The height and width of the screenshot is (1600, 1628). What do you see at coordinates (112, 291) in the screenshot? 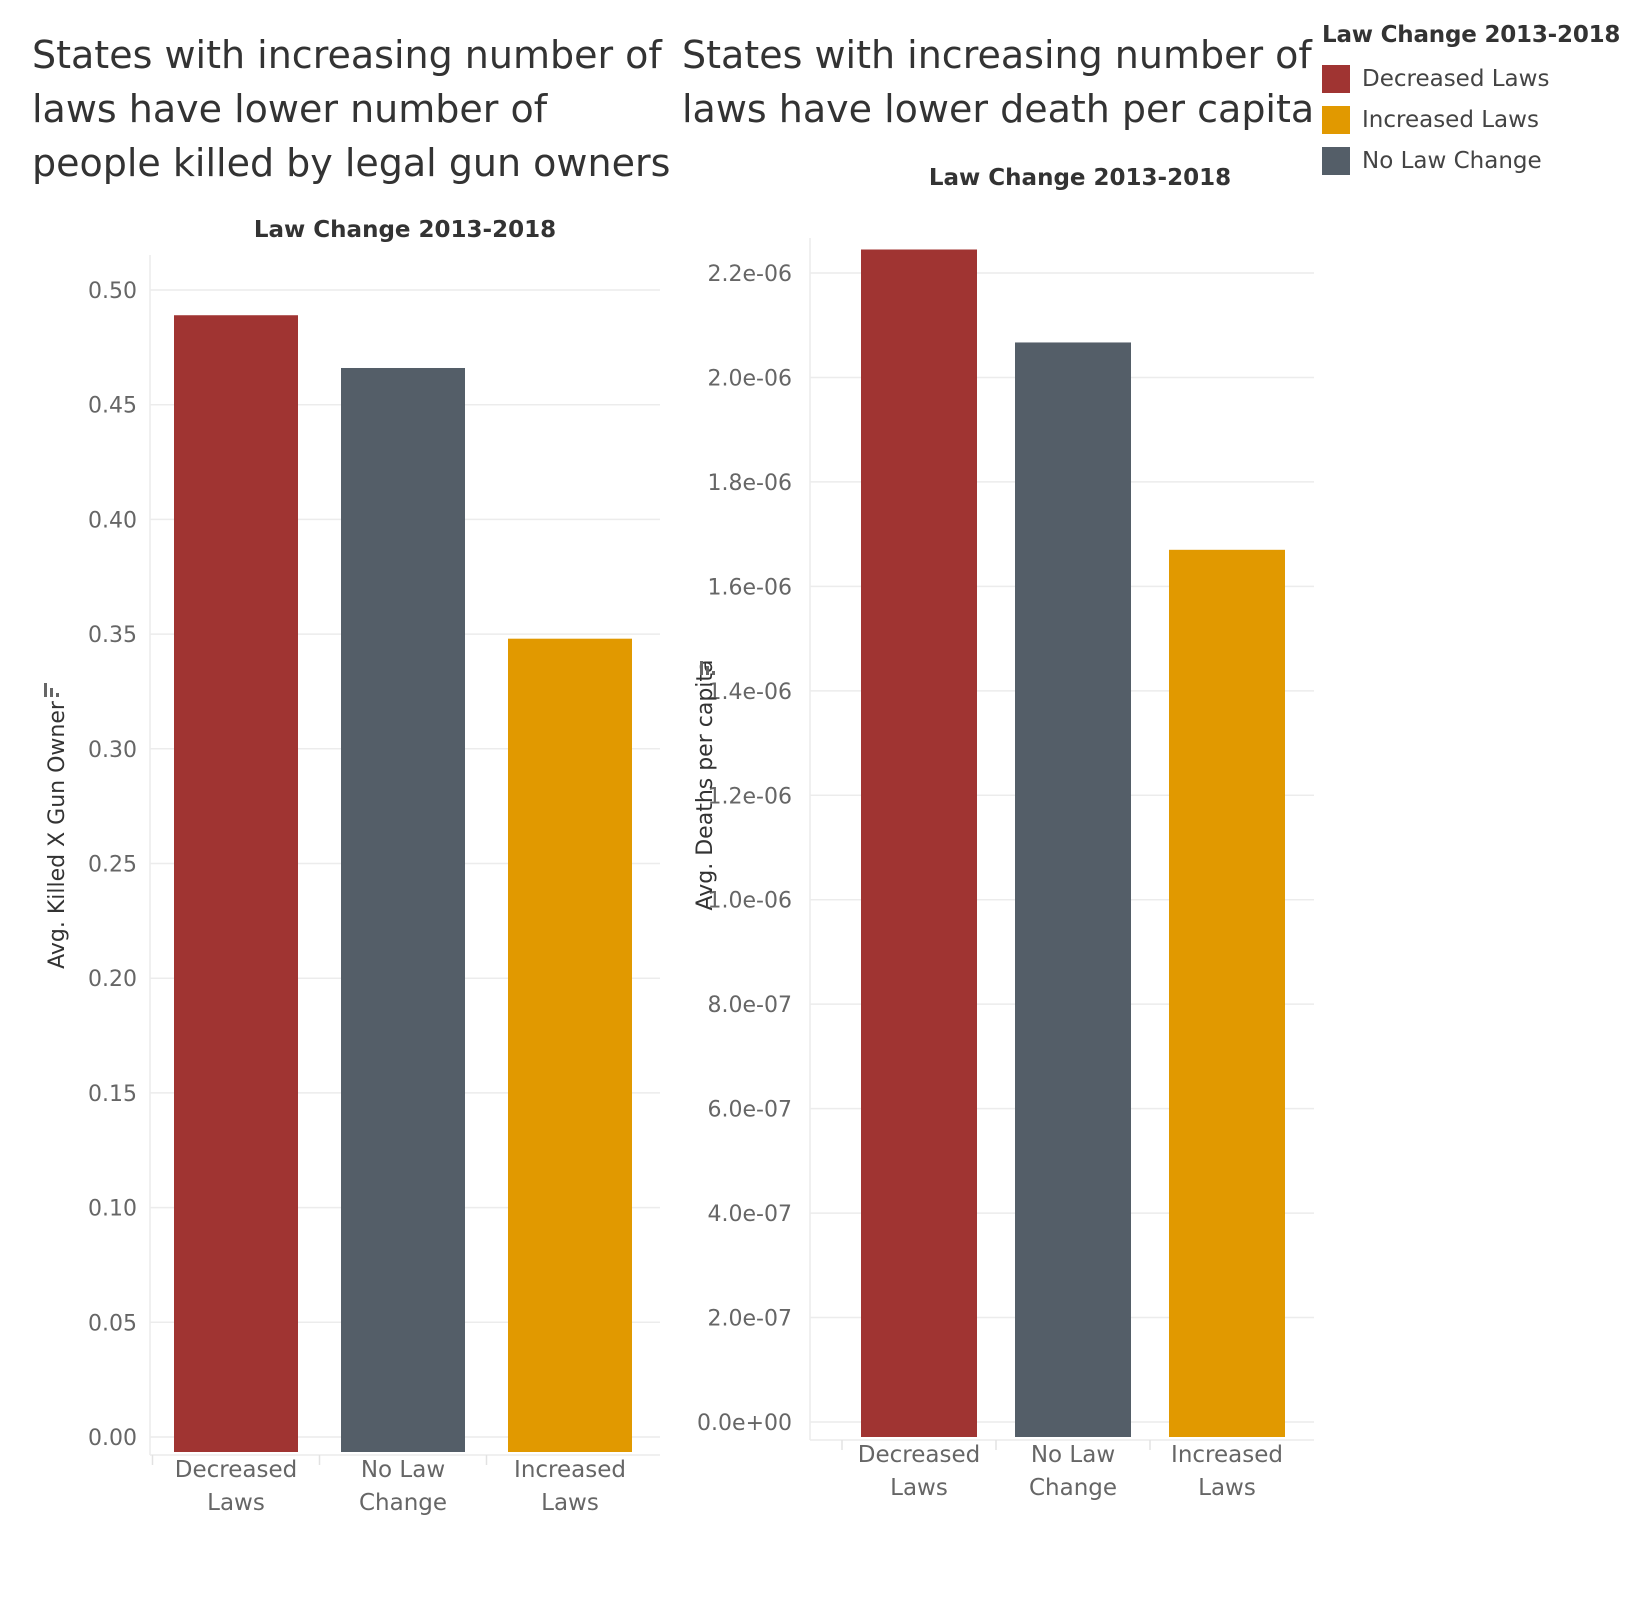
I see `y-tick-label: 0.50` at bounding box center [112, 291].